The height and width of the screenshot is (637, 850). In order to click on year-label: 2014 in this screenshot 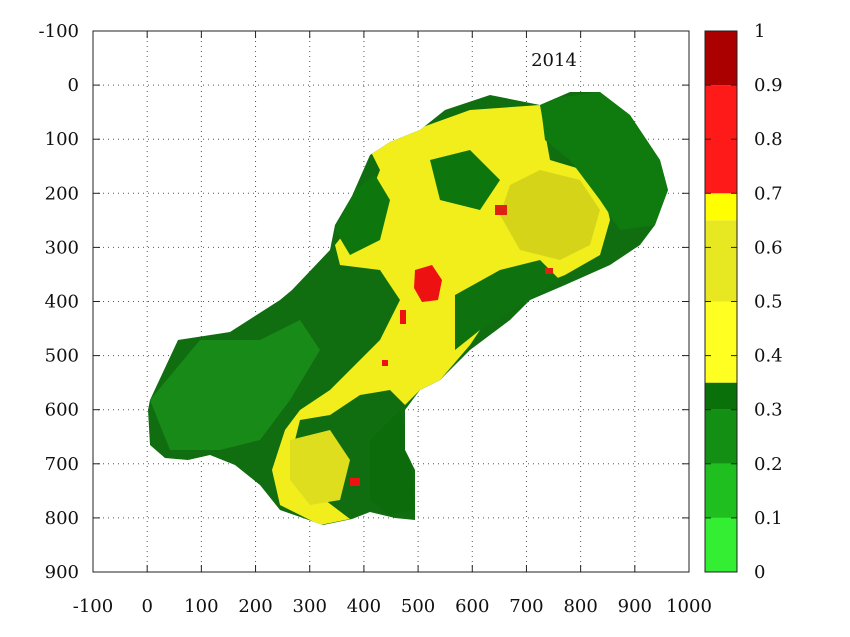, I will do `click(554, 60)`.